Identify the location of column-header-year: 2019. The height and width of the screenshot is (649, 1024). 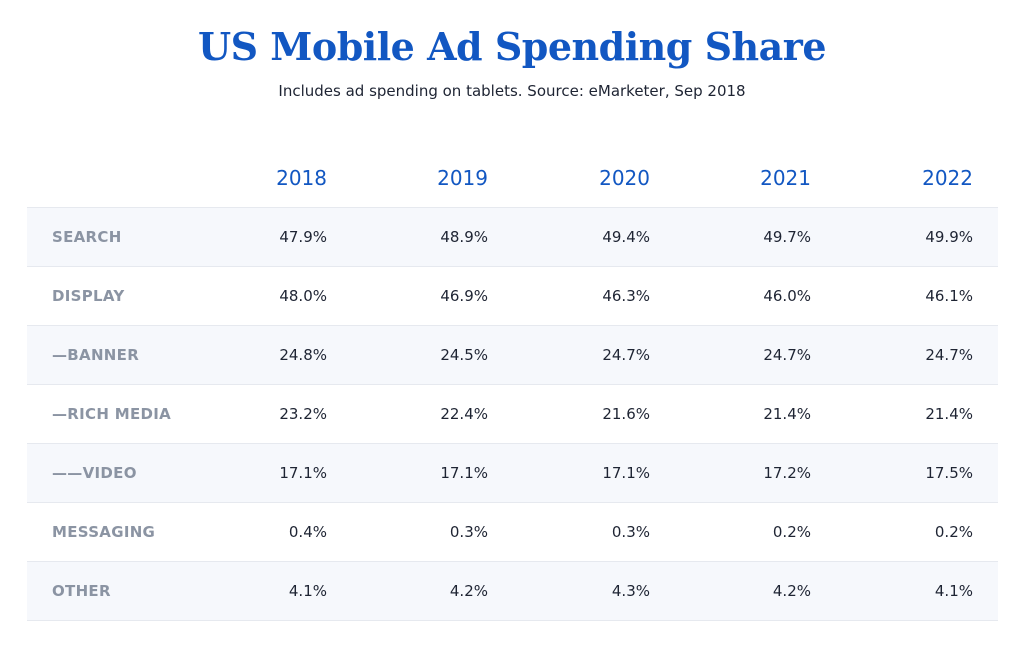
(462, 177).